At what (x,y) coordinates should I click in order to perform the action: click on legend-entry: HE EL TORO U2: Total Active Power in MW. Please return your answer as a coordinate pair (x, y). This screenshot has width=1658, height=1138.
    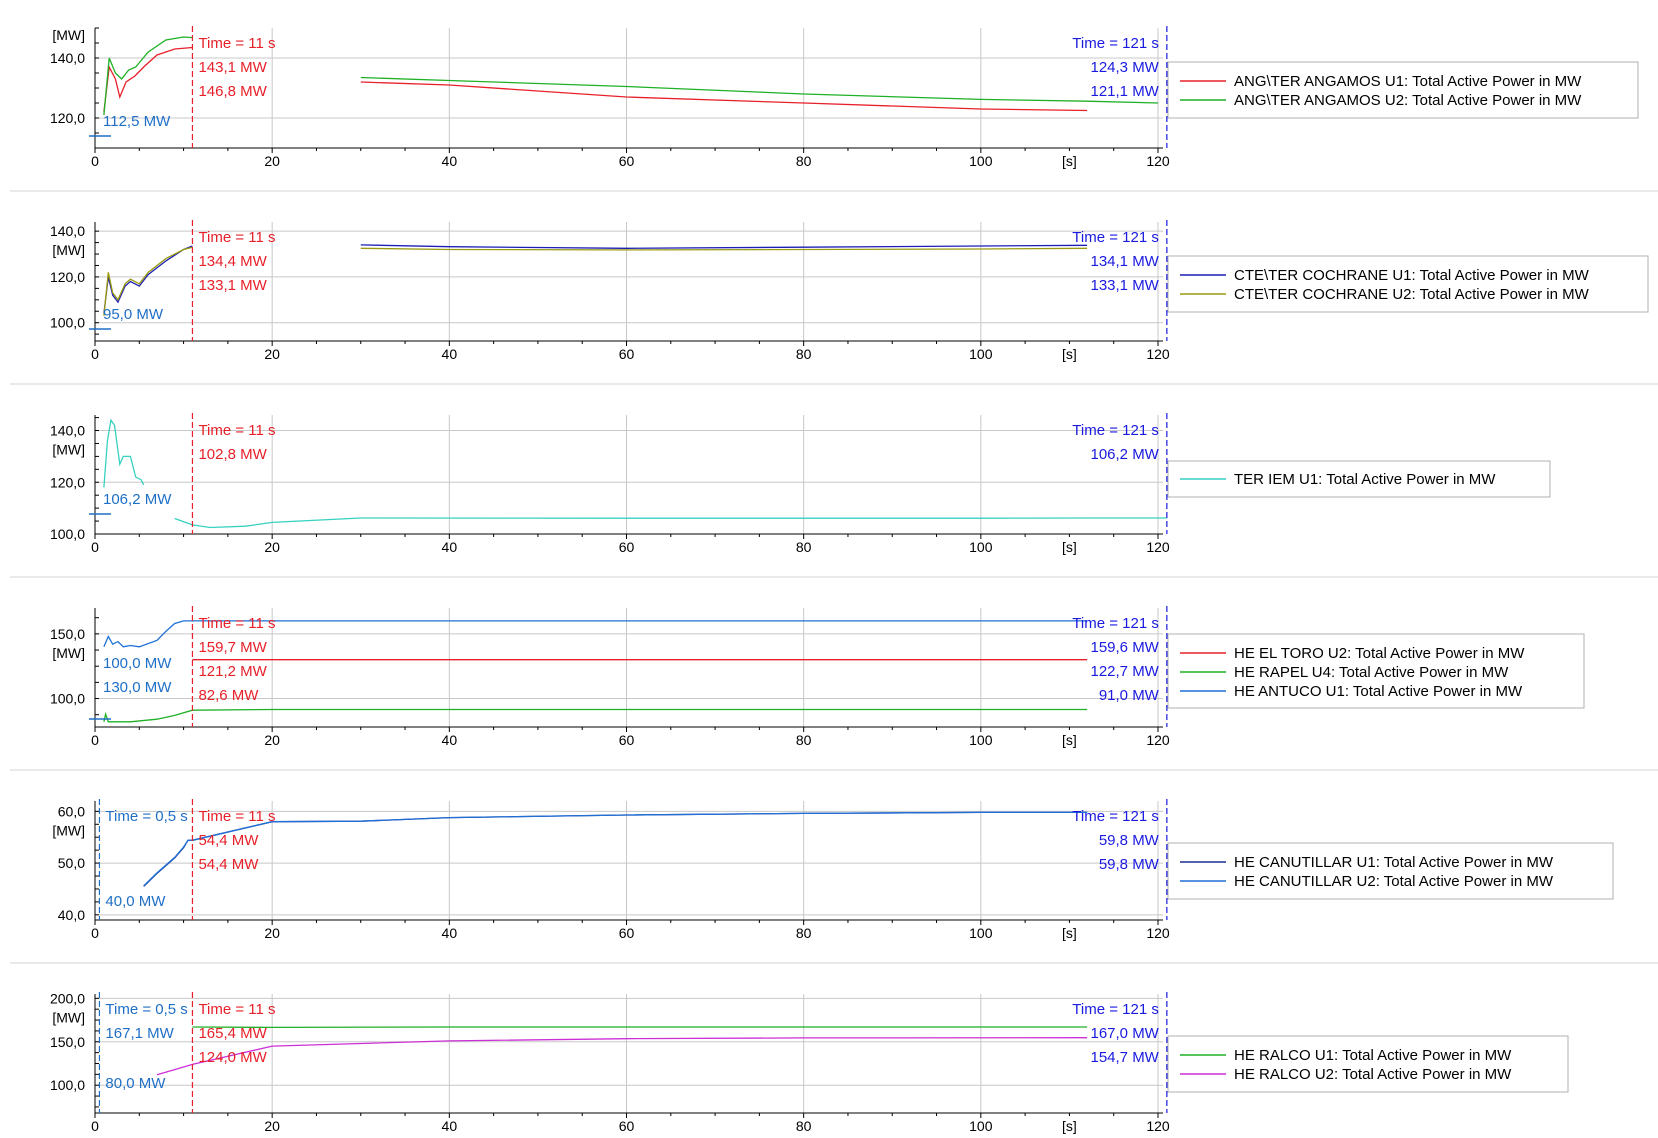
    Looking at the image, I should click on (1379, 653).